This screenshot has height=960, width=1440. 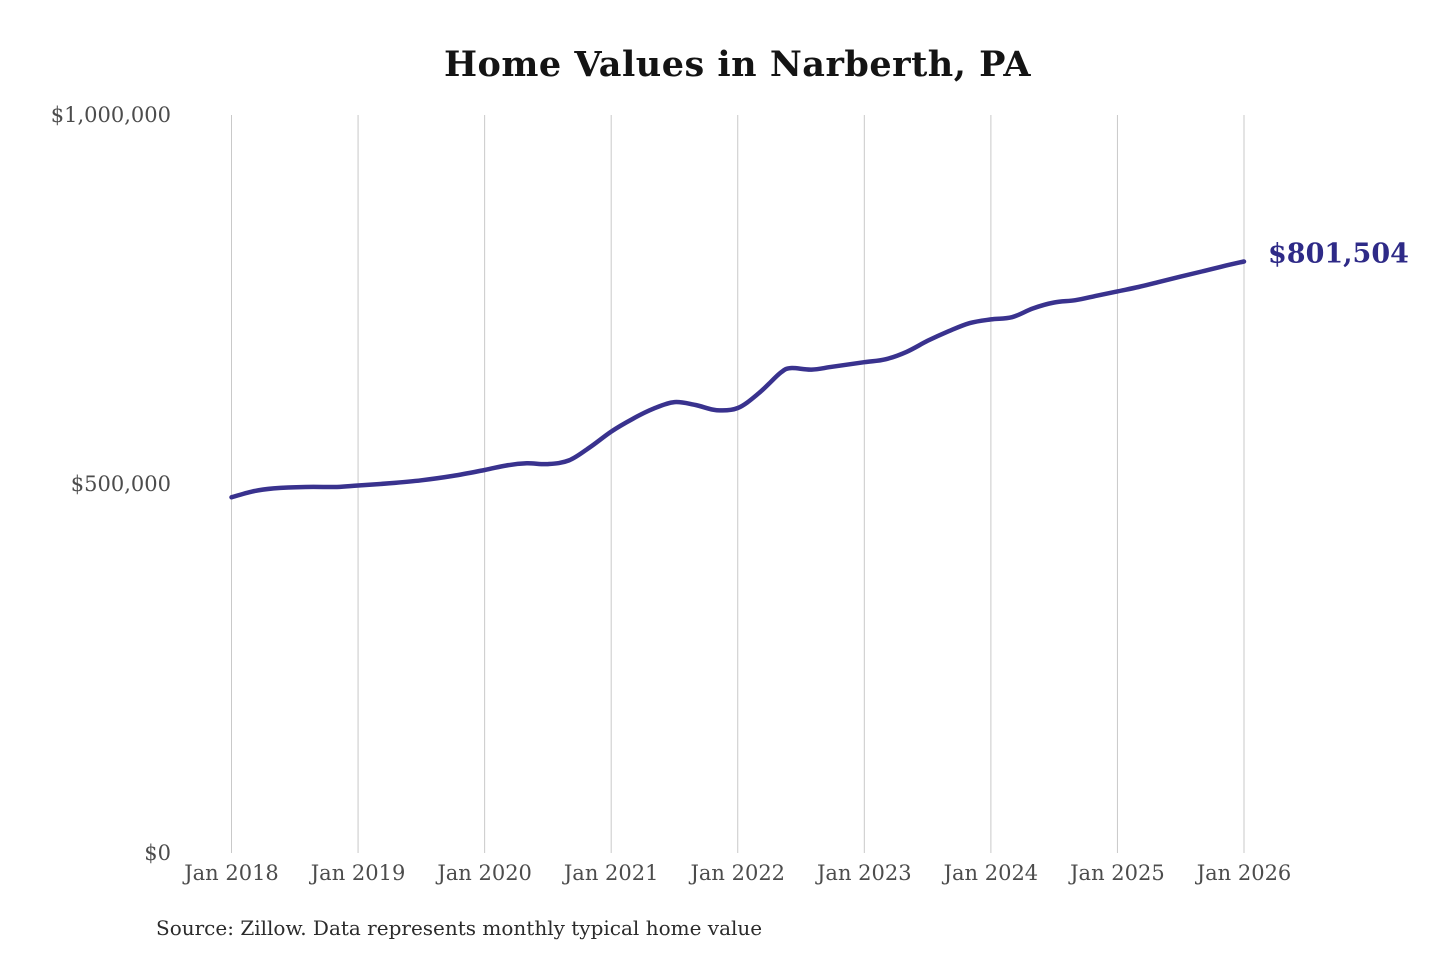 What do you see at coordinates (1338, 253) in the screenshot?
I see `end-value-label: $801,504` at bounding box center [1338, 253].